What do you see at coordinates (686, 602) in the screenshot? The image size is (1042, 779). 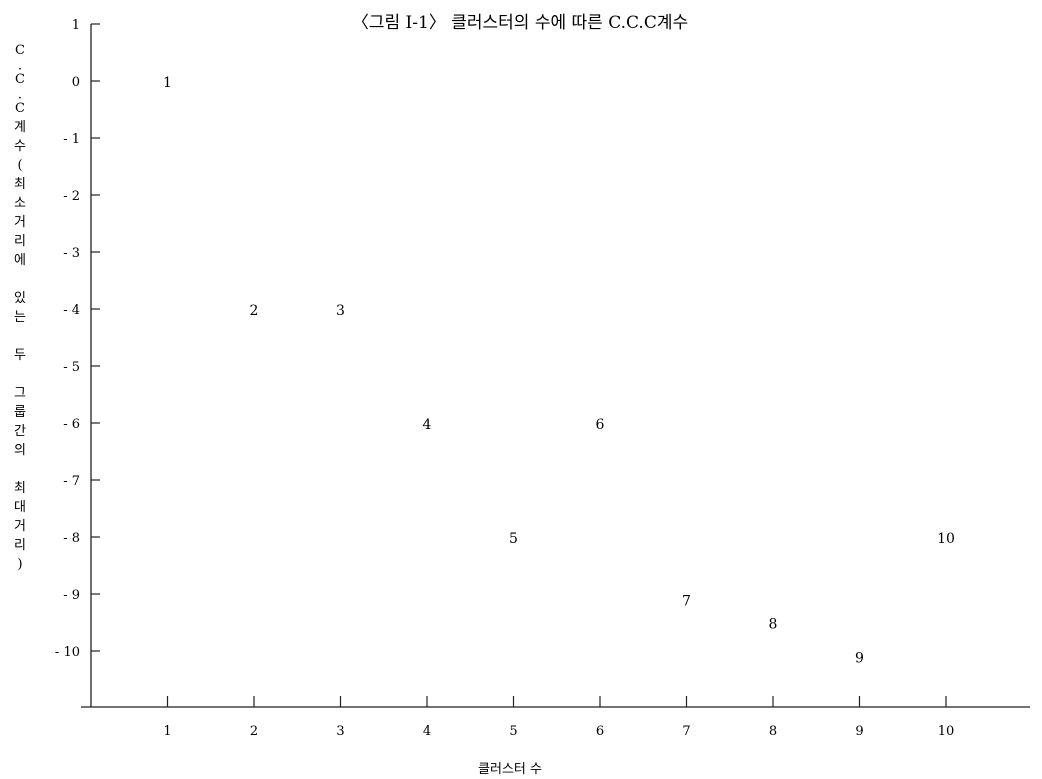 I see `data-point-label: 7` at bounding box center [686, 602].